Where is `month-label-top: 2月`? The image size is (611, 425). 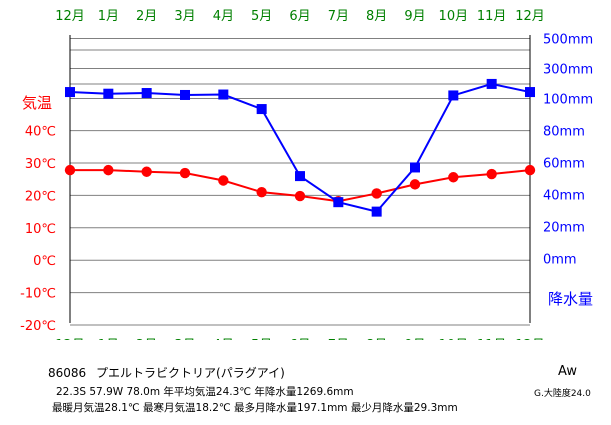
month-label-top: 2月 is located at coordinates (146, 16).